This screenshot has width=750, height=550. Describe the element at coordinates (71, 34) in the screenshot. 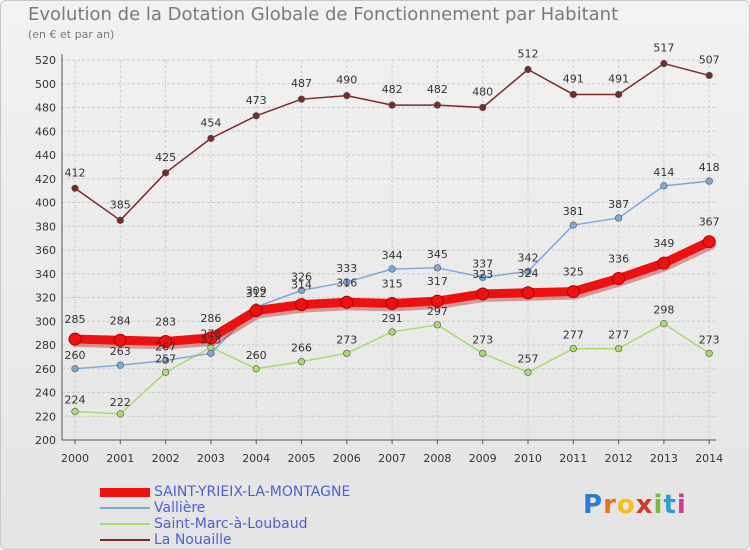

I see `chart-subtitle: (en € et par an)` at that location.